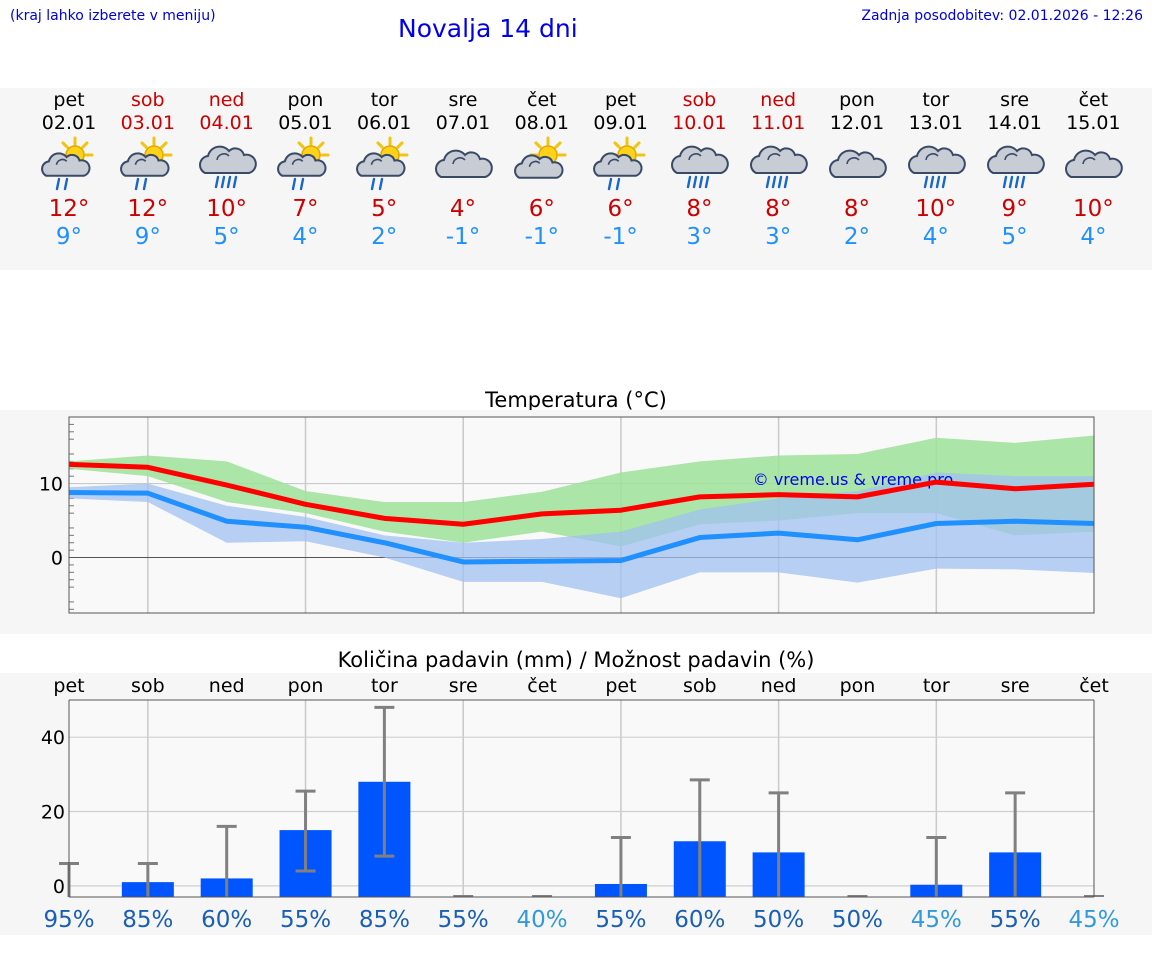 Image resolution: width=1152 pixels, height=975 pixels. I want to click on day-date: 15.01, so click(1093, 123).